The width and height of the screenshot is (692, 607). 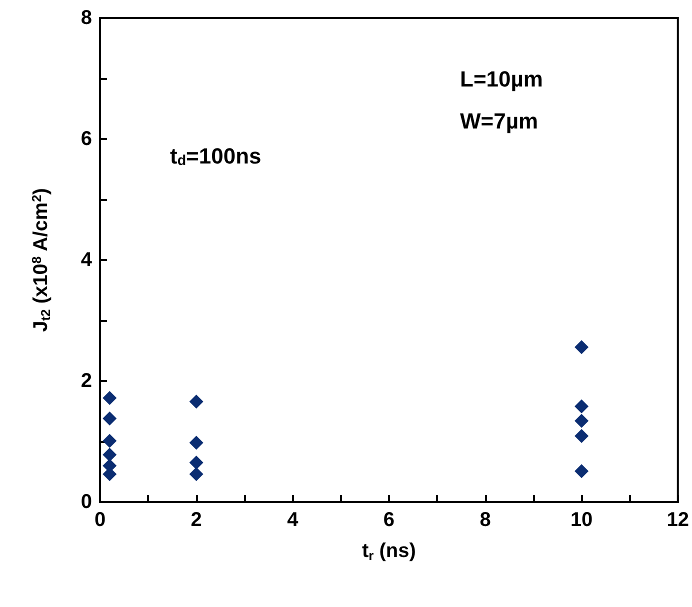 I want to click on annotation: L=10µm, so click(x=501, y=79).